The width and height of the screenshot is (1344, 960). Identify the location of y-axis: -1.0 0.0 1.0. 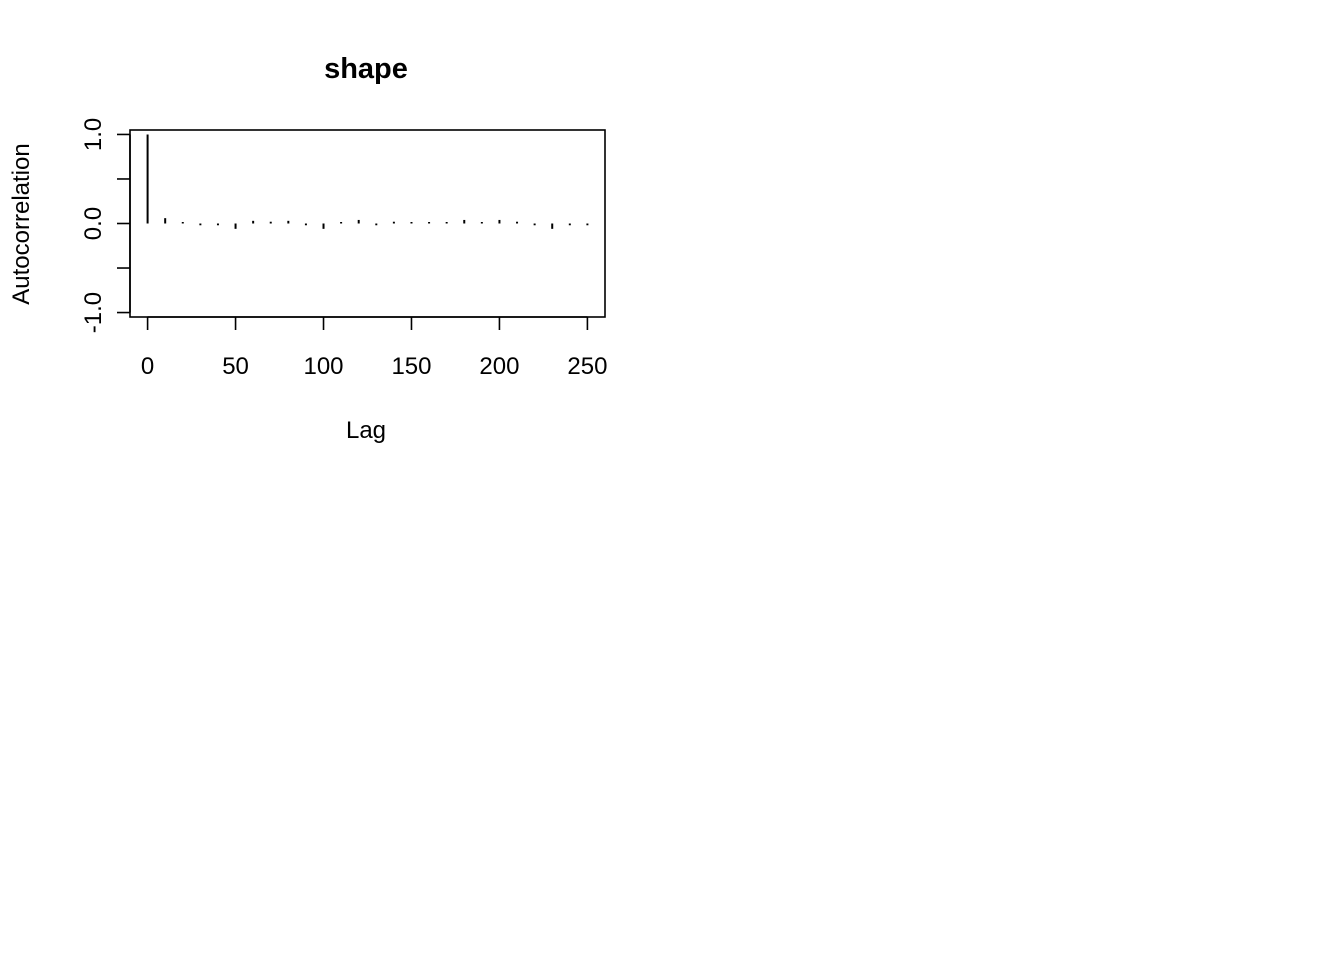
(105, 225).